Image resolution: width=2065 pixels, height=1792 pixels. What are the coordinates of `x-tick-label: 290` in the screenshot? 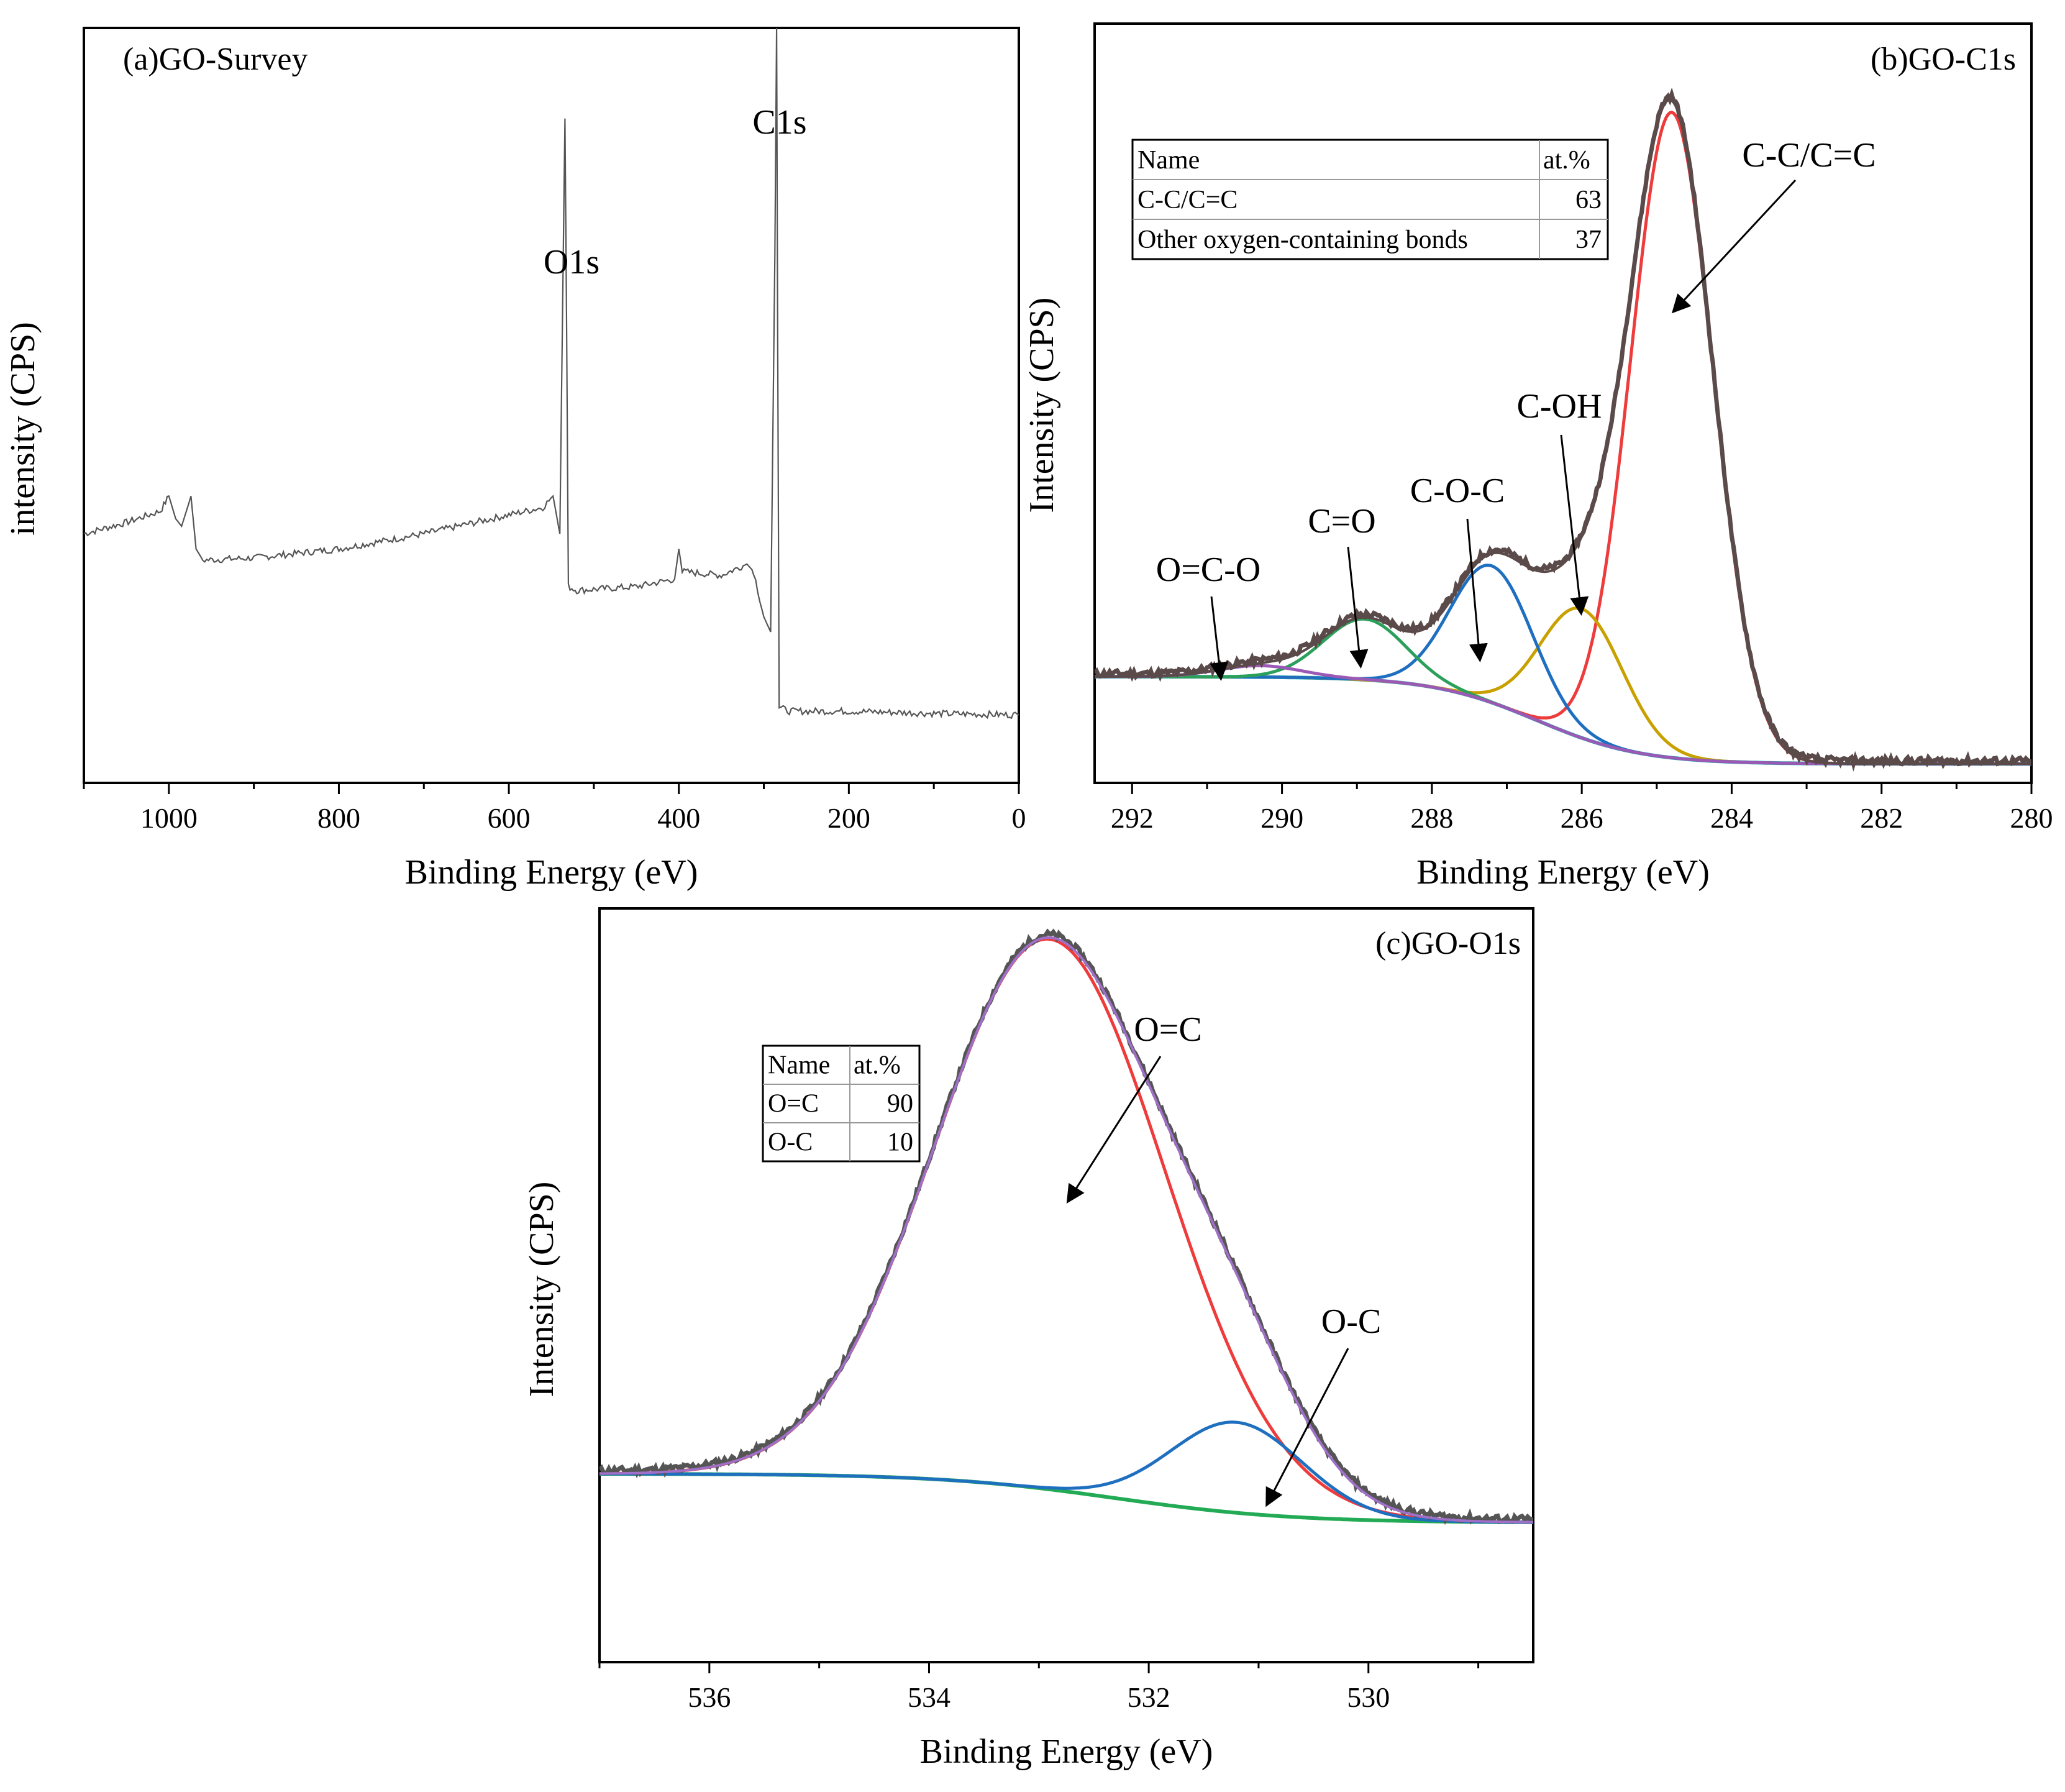 It's located at (1281, 818).